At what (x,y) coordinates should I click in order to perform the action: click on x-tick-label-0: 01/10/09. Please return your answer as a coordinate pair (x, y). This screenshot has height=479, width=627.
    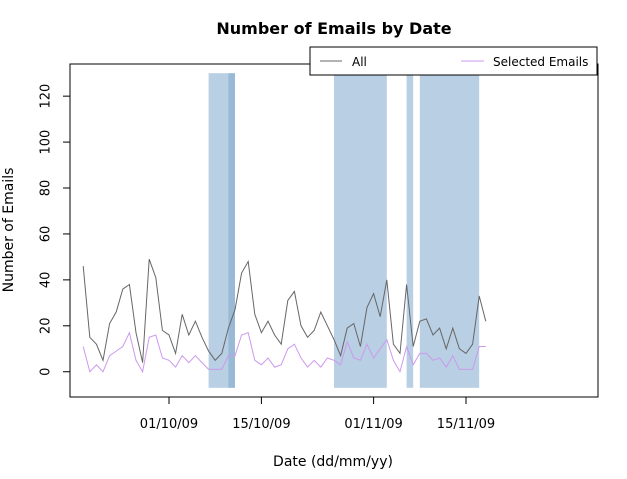
    Looking at the image, I should click on (169, 424).